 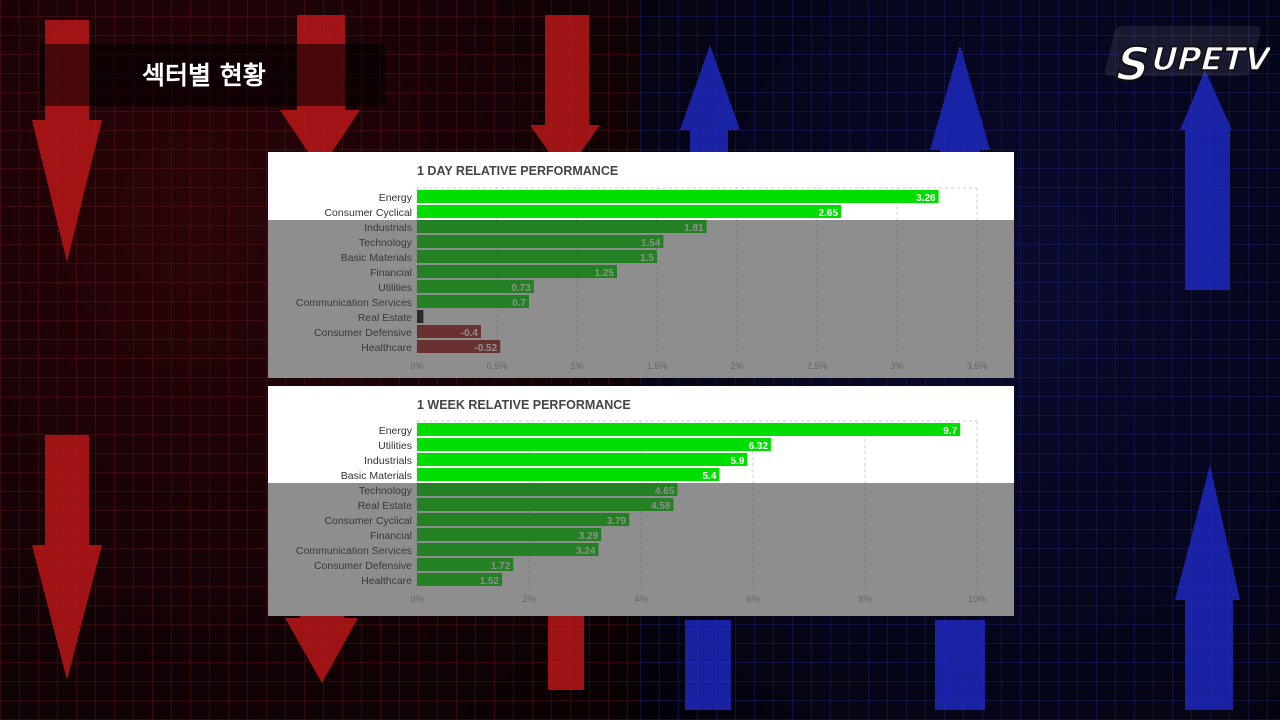 I want to click on value-label: 1.81, so click(x=694, y=228).